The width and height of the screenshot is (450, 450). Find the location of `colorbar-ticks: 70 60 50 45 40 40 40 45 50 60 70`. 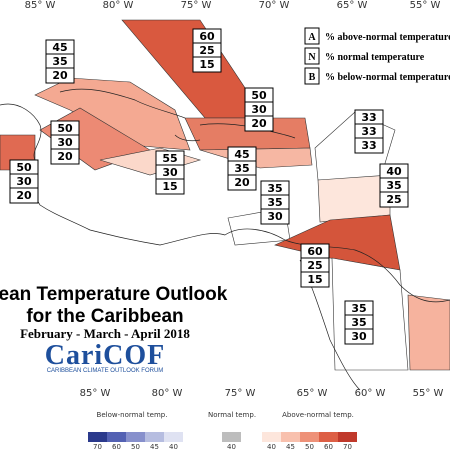

colorbar-ticks: 70 60 50 45 40 40 40 45 50 60 70 is located at coordinates (222, 446).